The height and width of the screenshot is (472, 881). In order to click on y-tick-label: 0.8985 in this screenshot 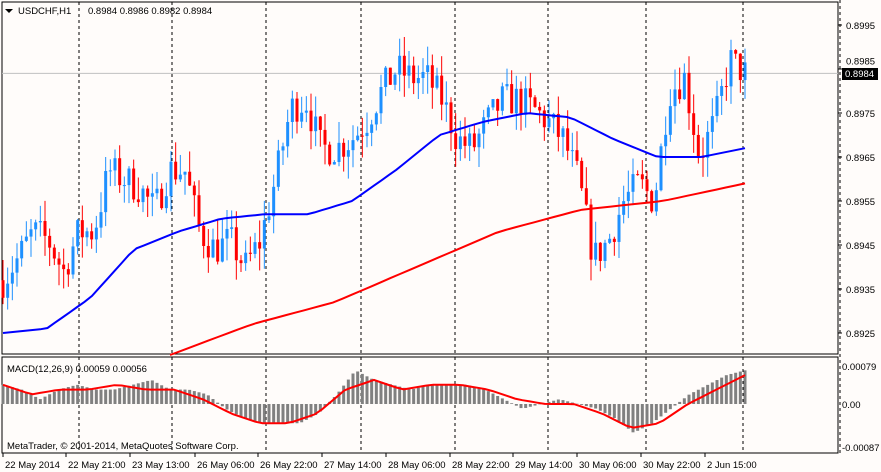, I will do `click(860, 61)`.